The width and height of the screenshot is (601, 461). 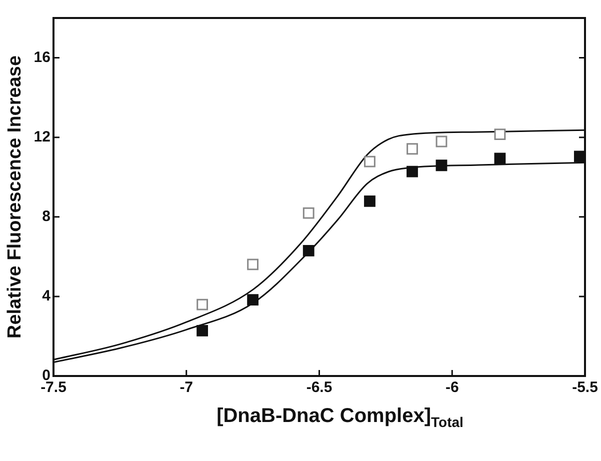 I want to click on x-tick-label: -7.5, so click(x=53, y=387).